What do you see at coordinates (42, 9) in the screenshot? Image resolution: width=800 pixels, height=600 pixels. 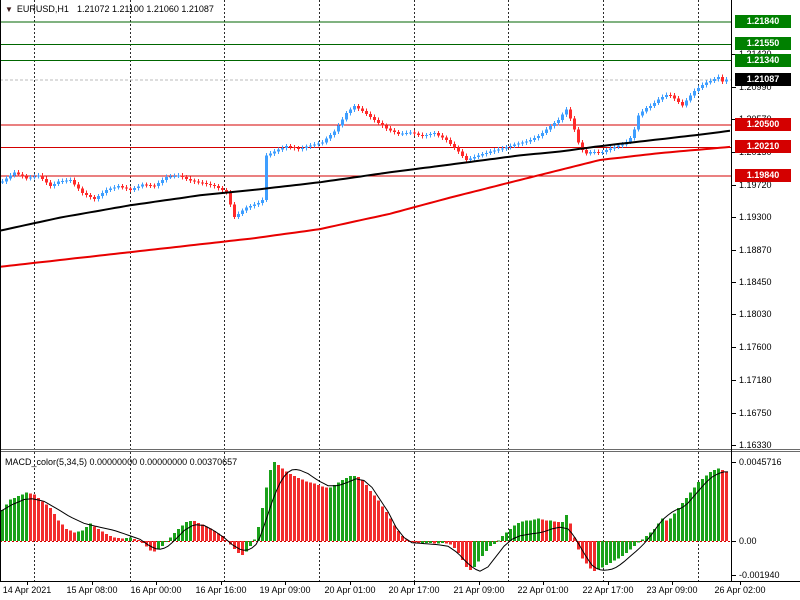 I see `symbol-timeframe-label: EURUSD,H1` at bounding box center [42, 9].